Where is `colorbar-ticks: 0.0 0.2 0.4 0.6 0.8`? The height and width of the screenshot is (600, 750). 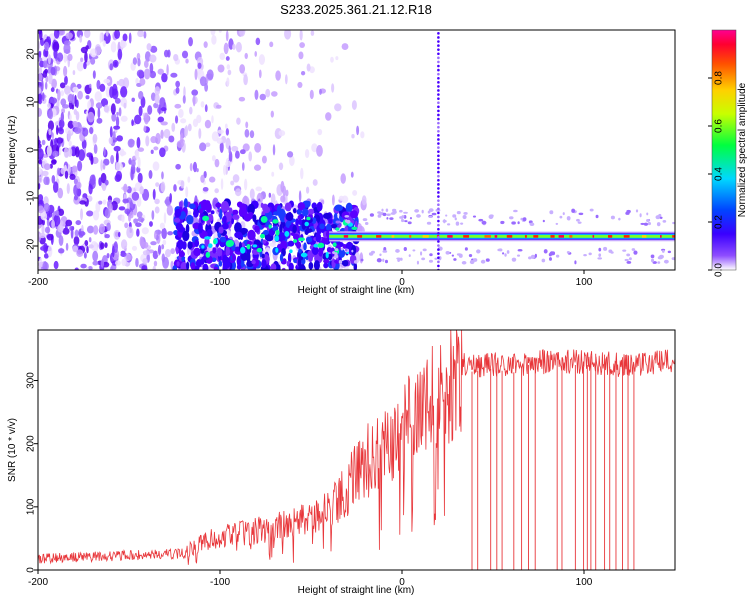
colorbar-ticks: 0.0 0.2 0.4 0.6 0.8 is located at coordinates (716, 174).